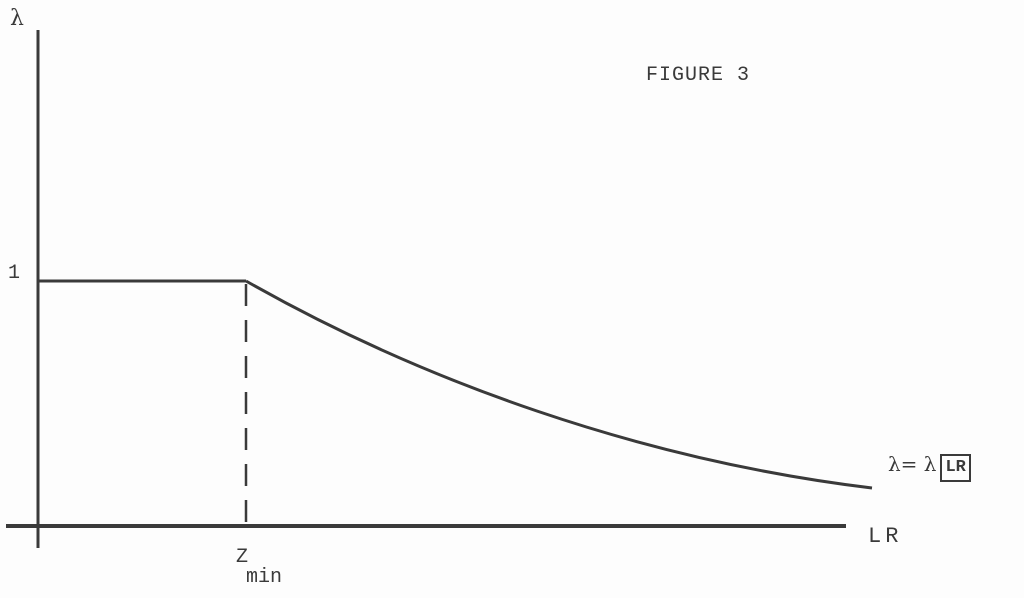 This screenshot has height=598, width=1024. Describe the element at coordinates (14, 273) in the screenshot. I see `y-tick-label: 1` at that location.